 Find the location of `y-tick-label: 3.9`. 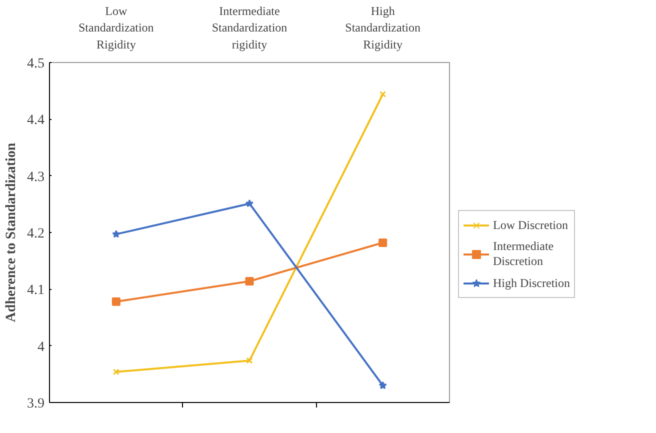

y-tick-label: 3.9 is located at coordinates (35, 404).